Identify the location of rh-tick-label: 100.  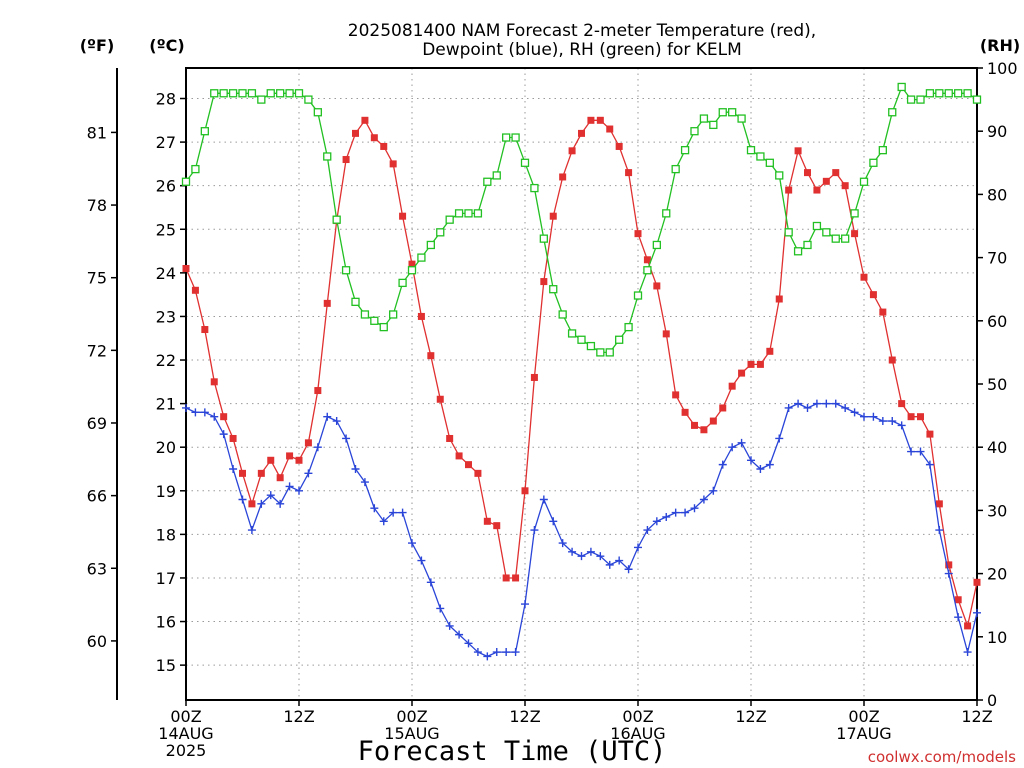
(1002, 68).